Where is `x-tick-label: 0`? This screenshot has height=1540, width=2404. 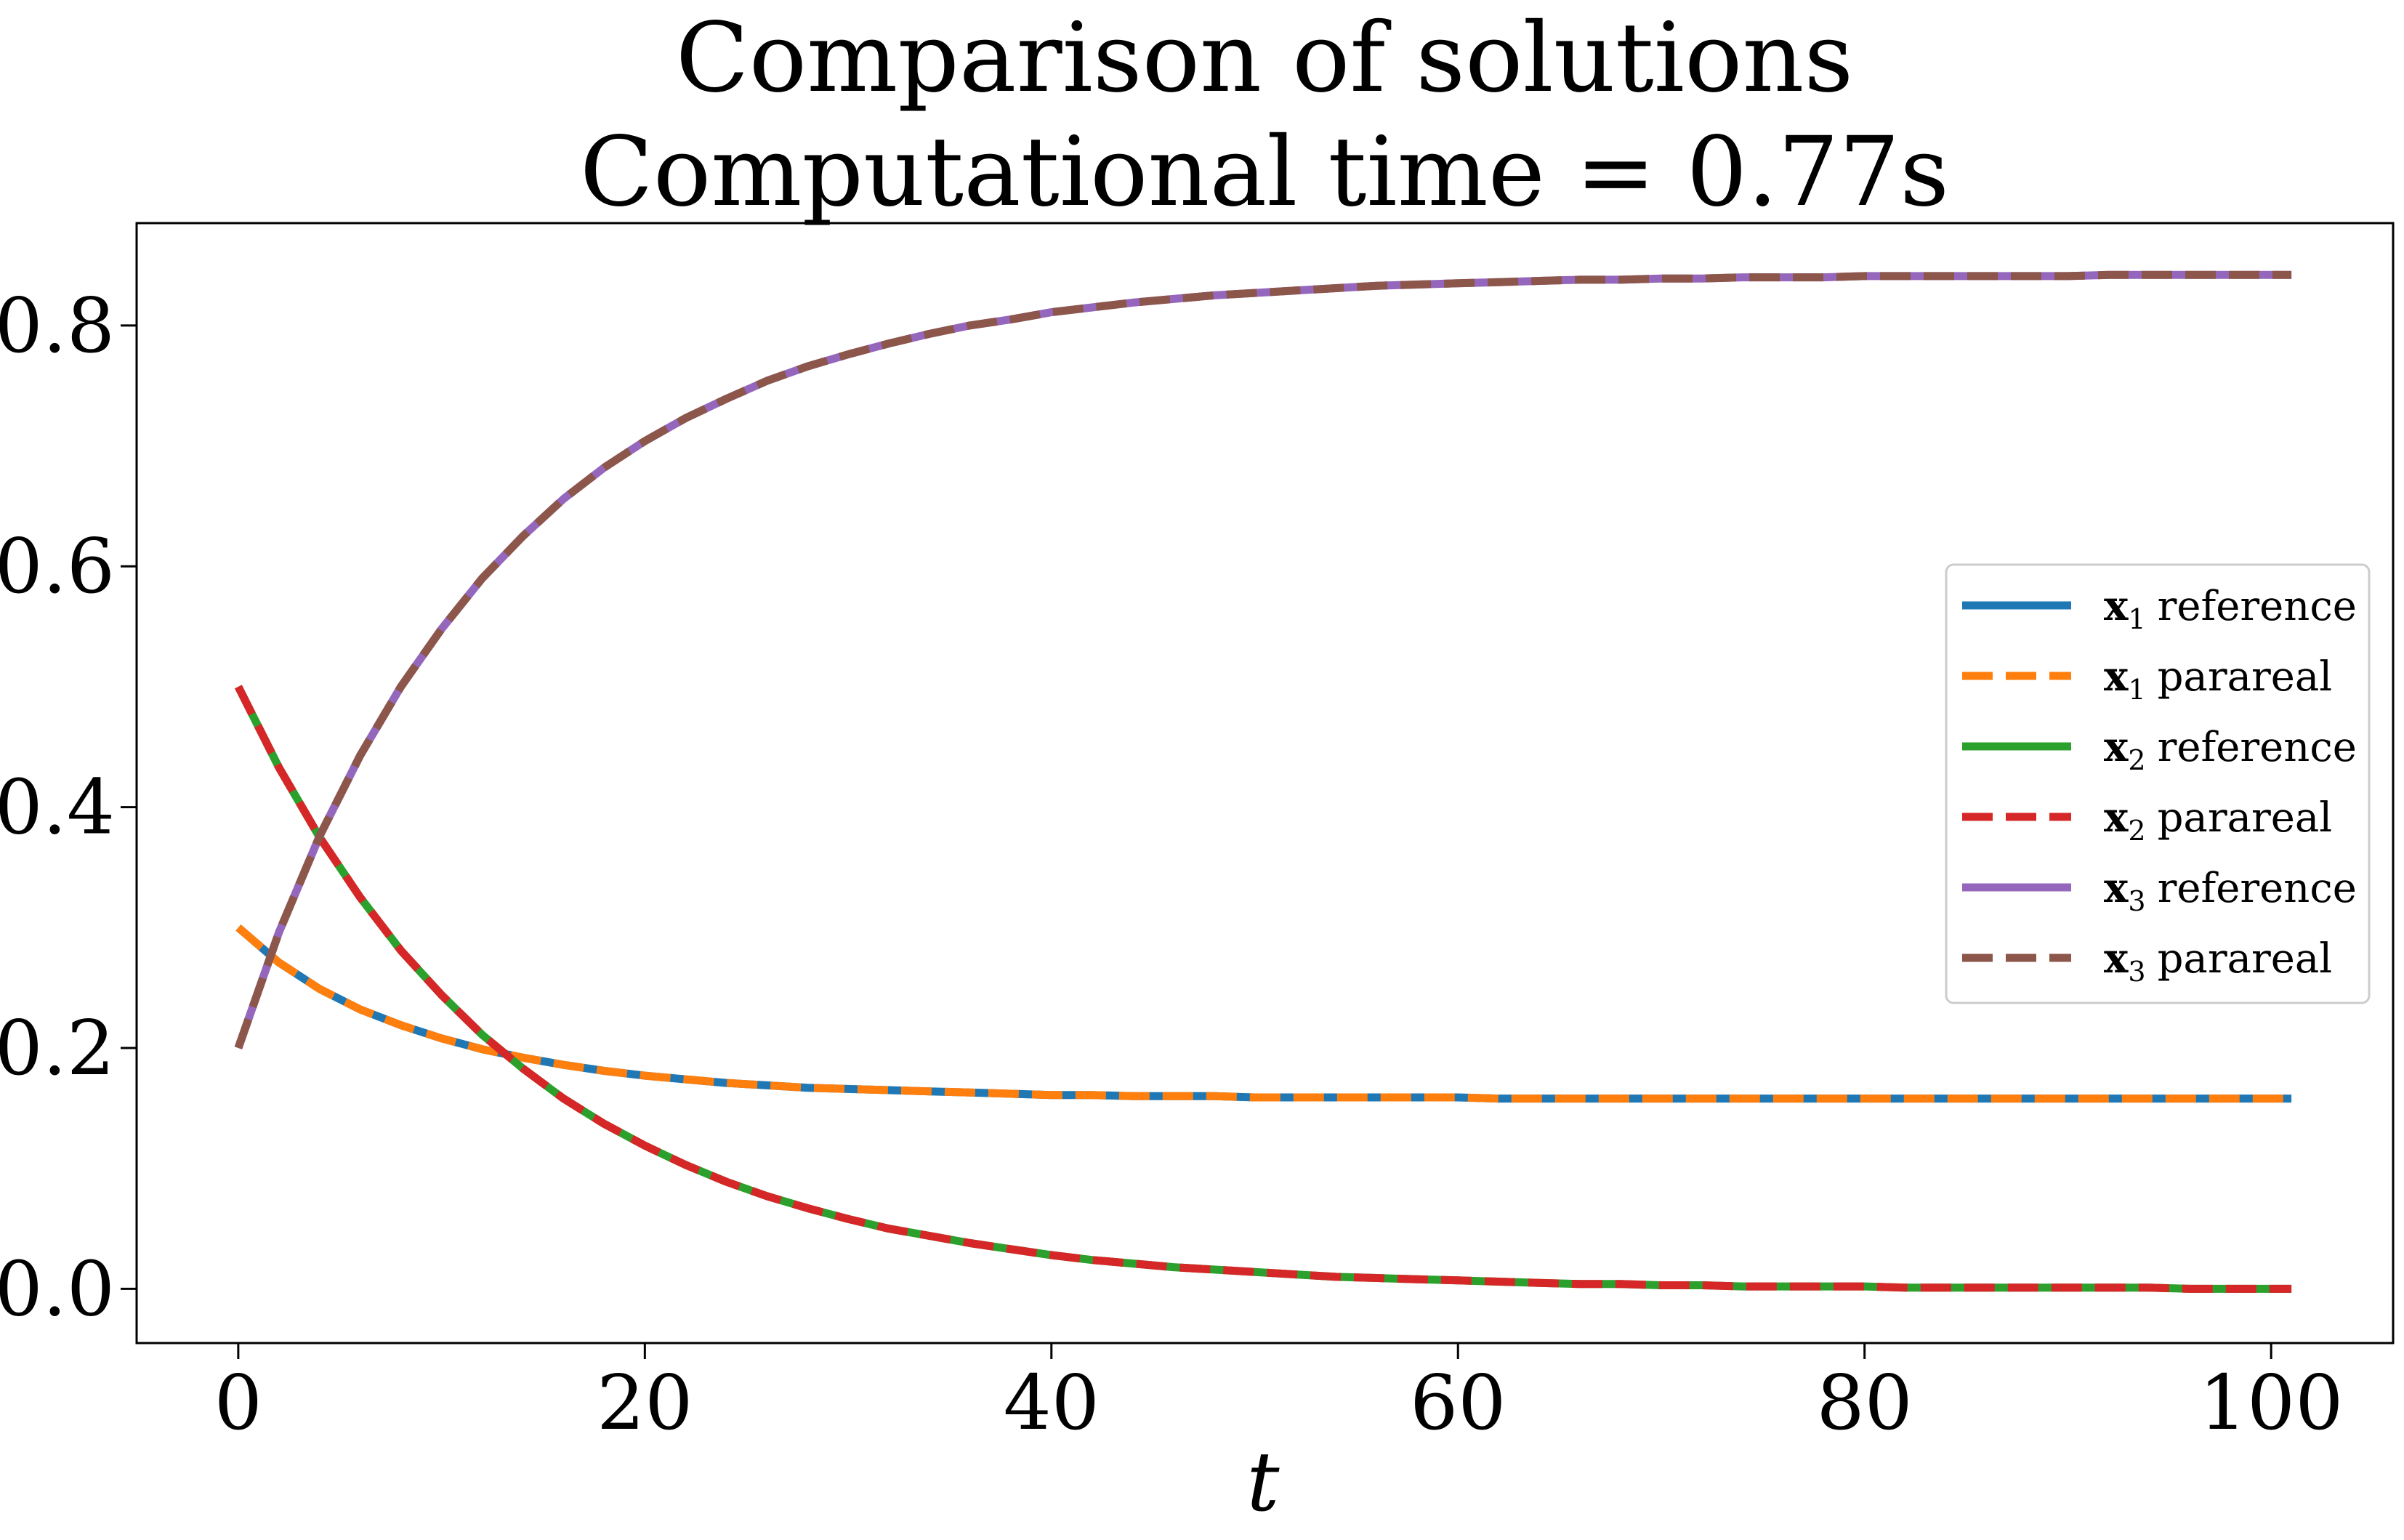 x-tick-label: 0 is located at coordinates (238, 1402).